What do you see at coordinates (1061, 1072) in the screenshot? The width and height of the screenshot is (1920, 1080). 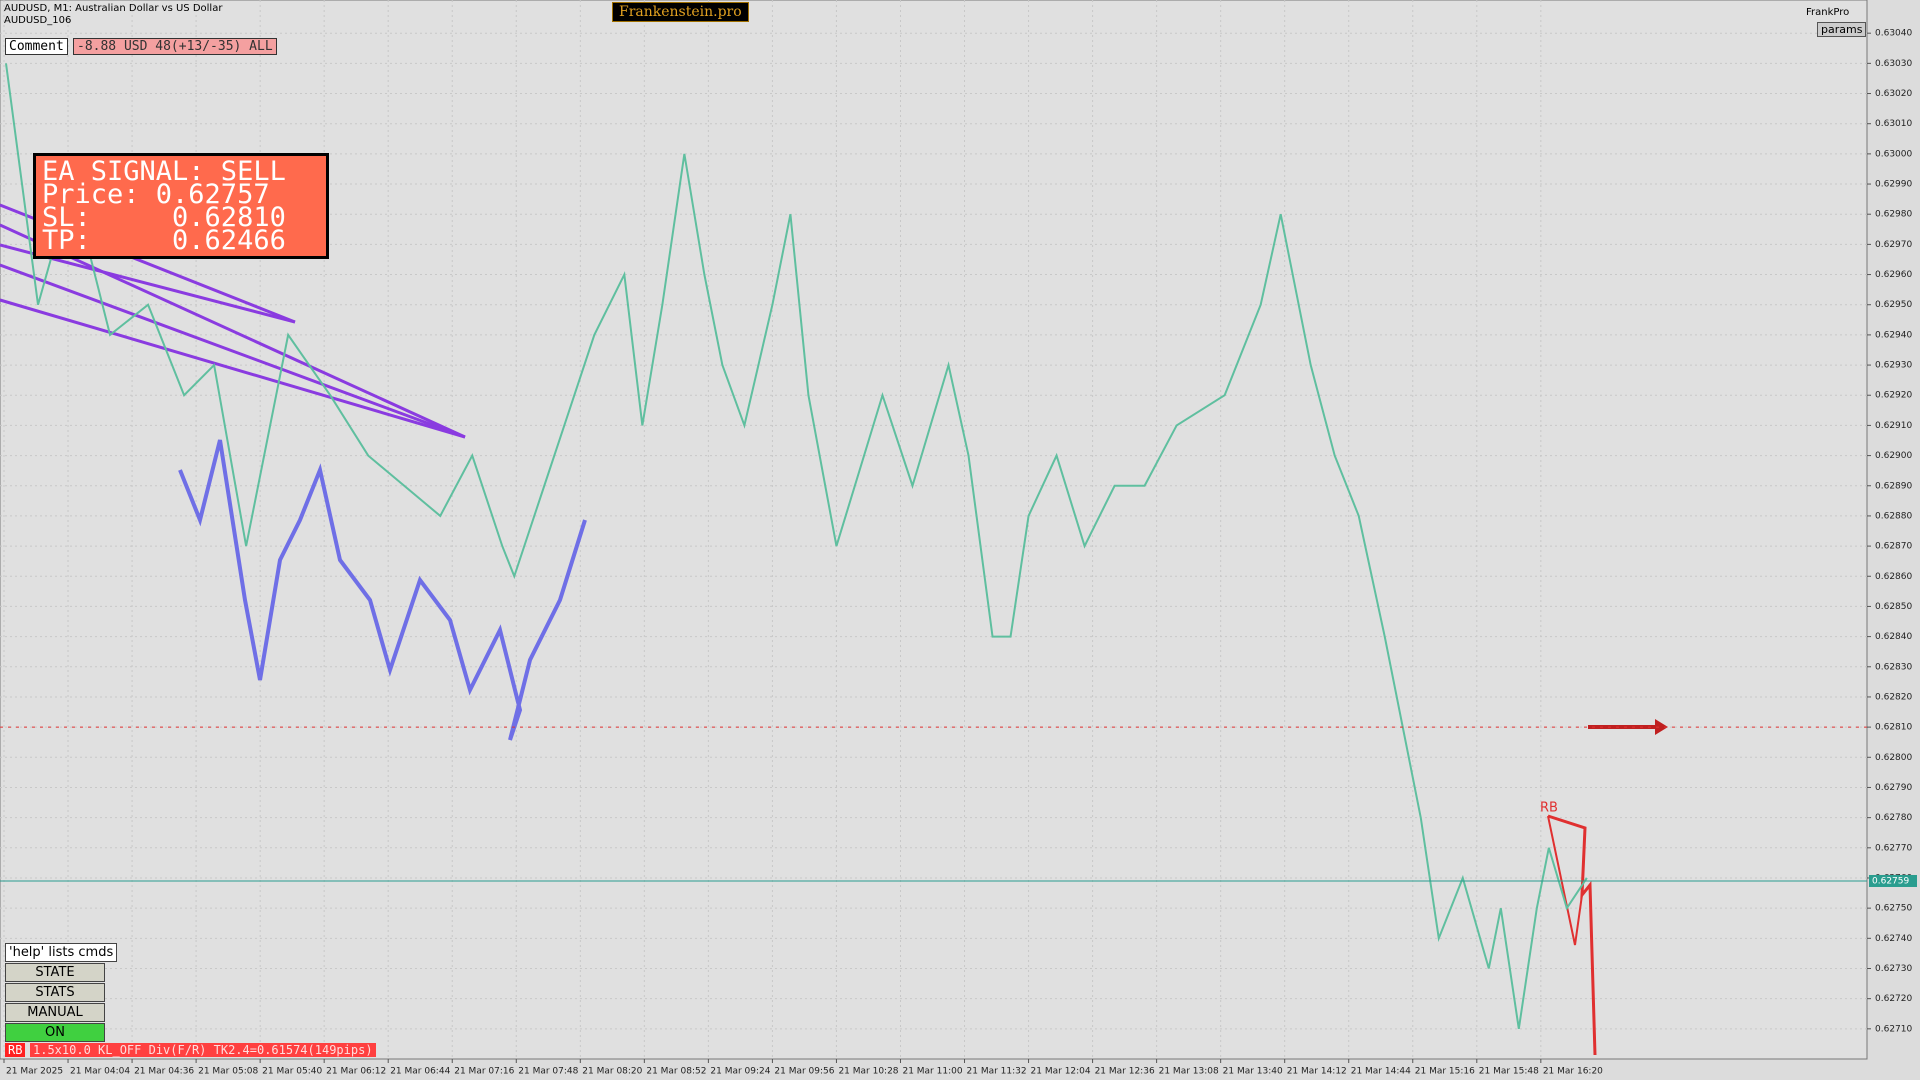 I see `x-tick-label: 21 Mar 12:04` at bounding box center [1061, 1072].